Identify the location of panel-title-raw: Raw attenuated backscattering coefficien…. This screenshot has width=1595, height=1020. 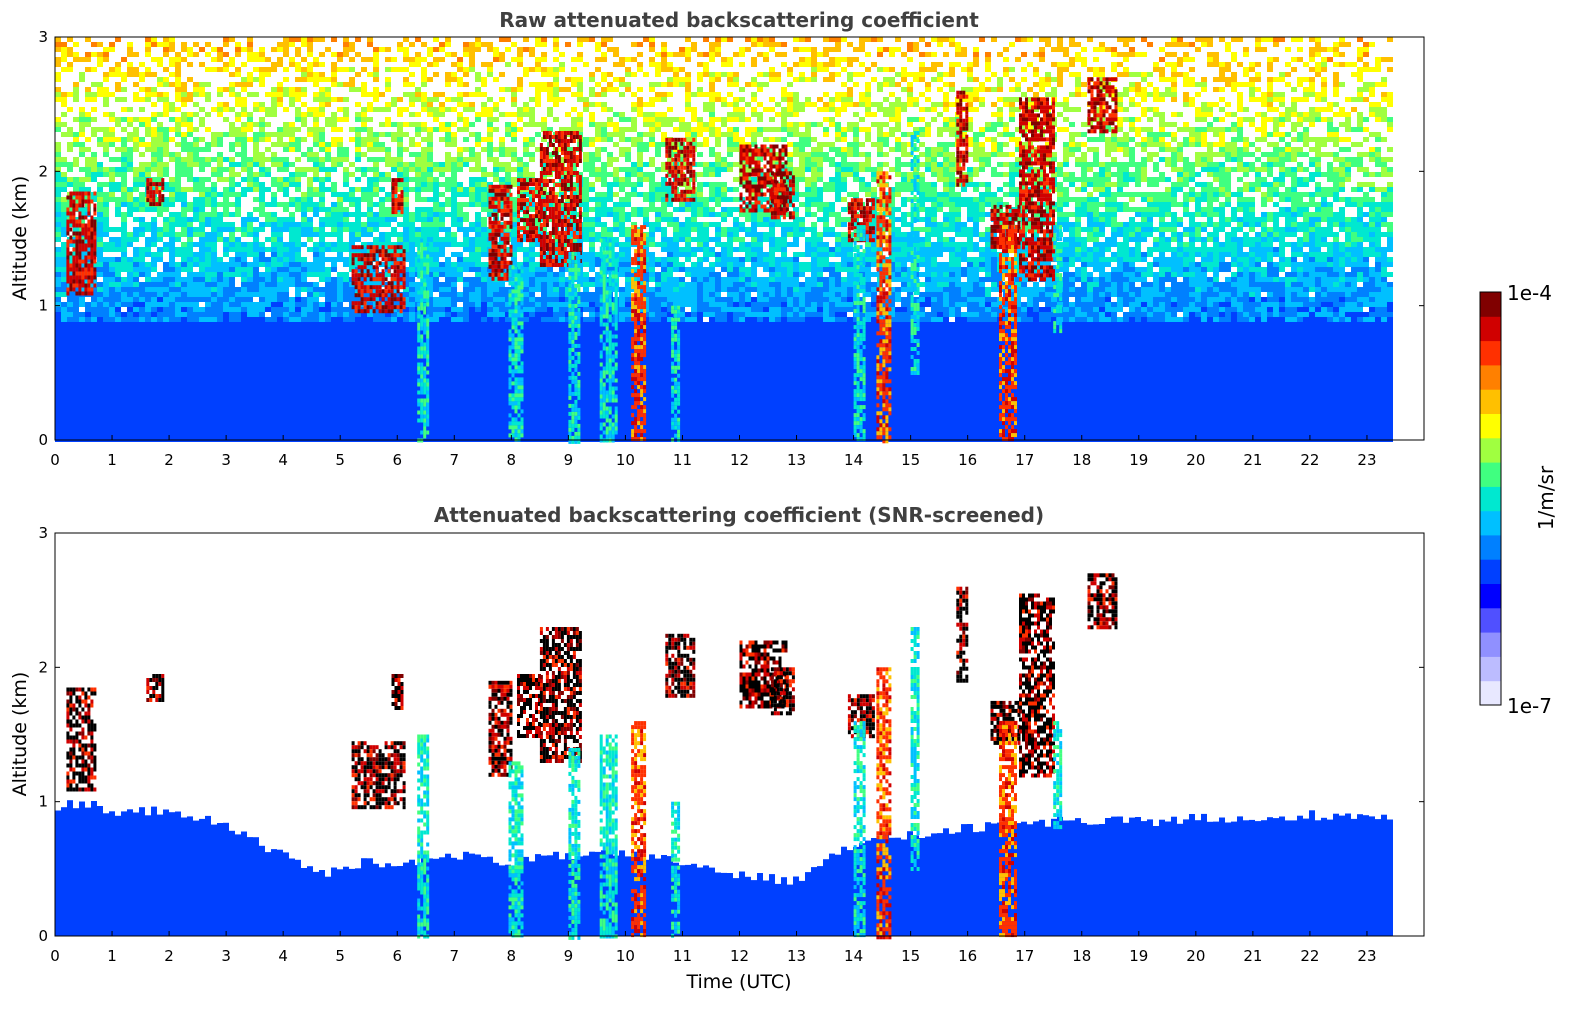
(739, 20).